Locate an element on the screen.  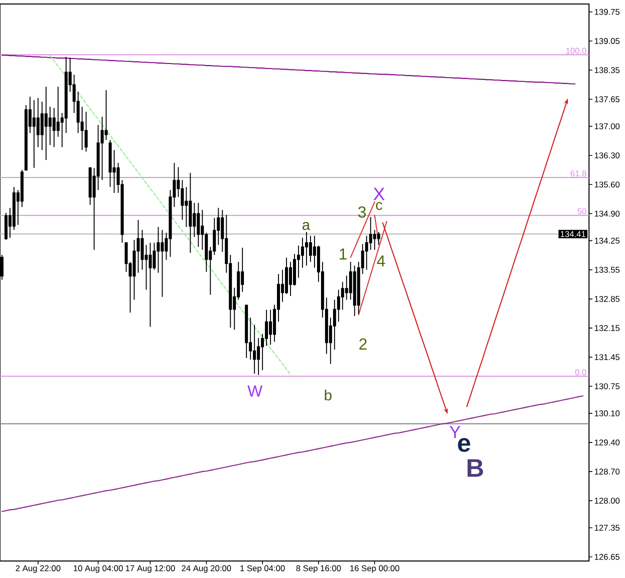
annotation: 50 is located at coordinates (582, 211).